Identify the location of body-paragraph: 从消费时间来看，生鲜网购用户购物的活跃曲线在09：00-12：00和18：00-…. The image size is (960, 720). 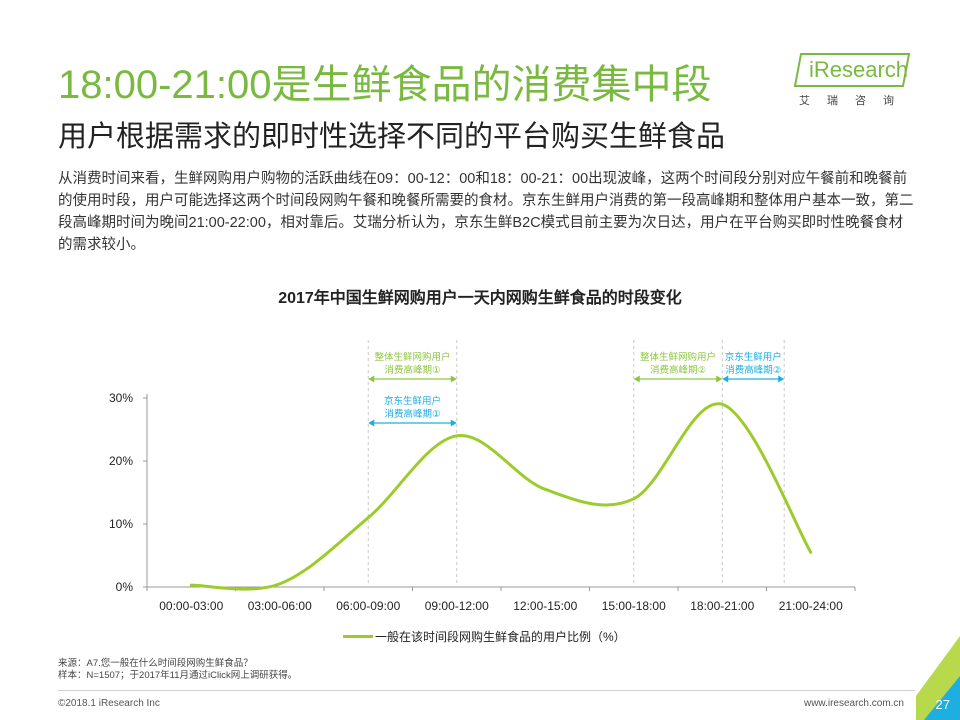
(486, 212).